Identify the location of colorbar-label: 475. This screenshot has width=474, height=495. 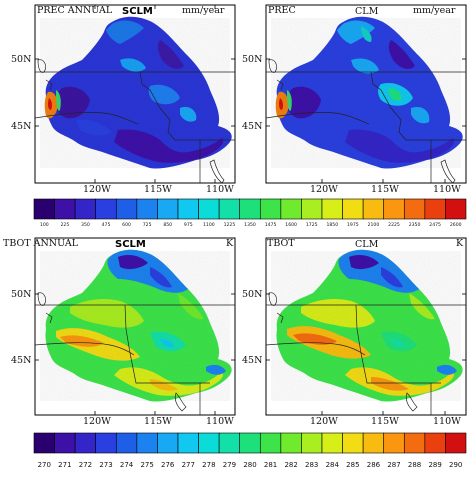
(106, 225).